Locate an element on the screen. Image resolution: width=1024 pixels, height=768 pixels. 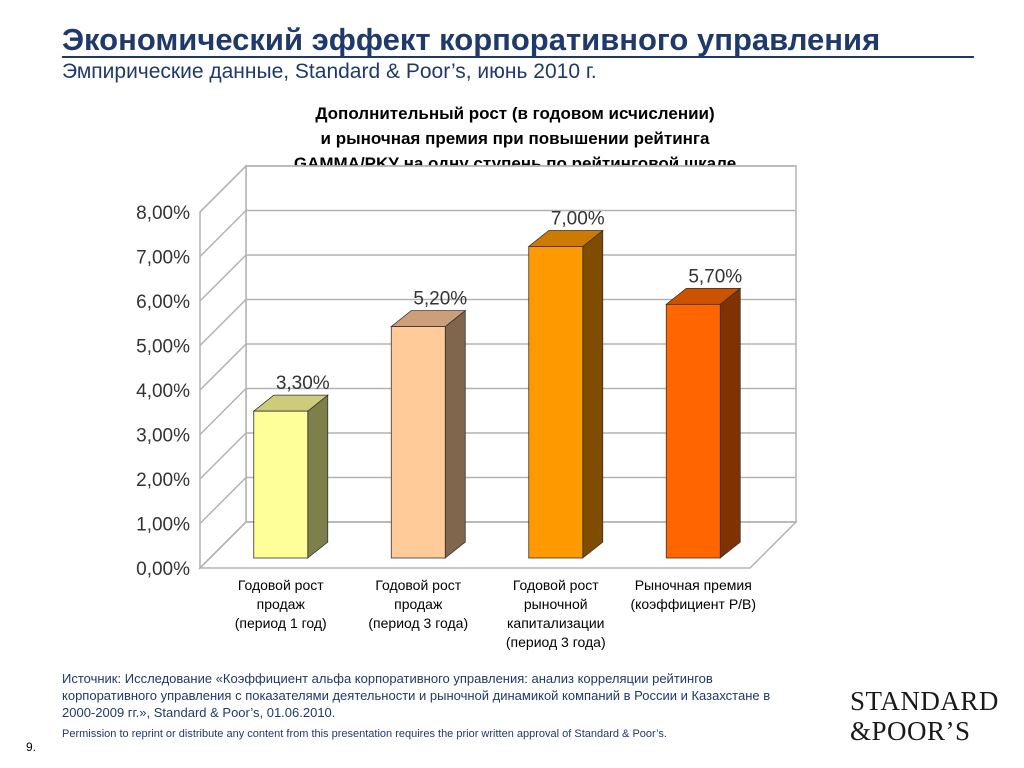
sp-logo: STANDARD &POOR’S is located at coordinates (924, 716).